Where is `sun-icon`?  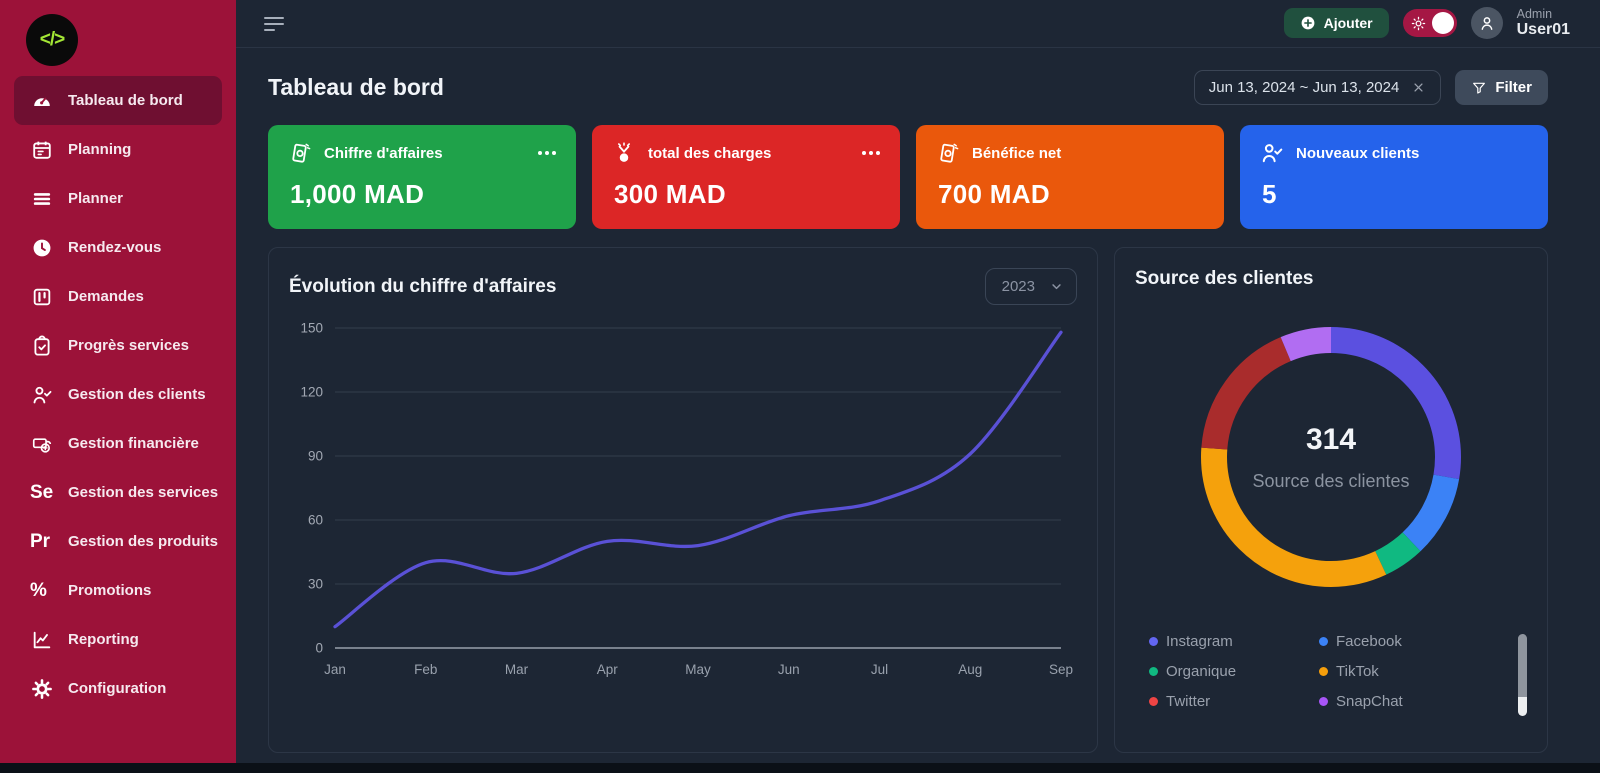 sun-icon is located at coordinates (1418, 23).